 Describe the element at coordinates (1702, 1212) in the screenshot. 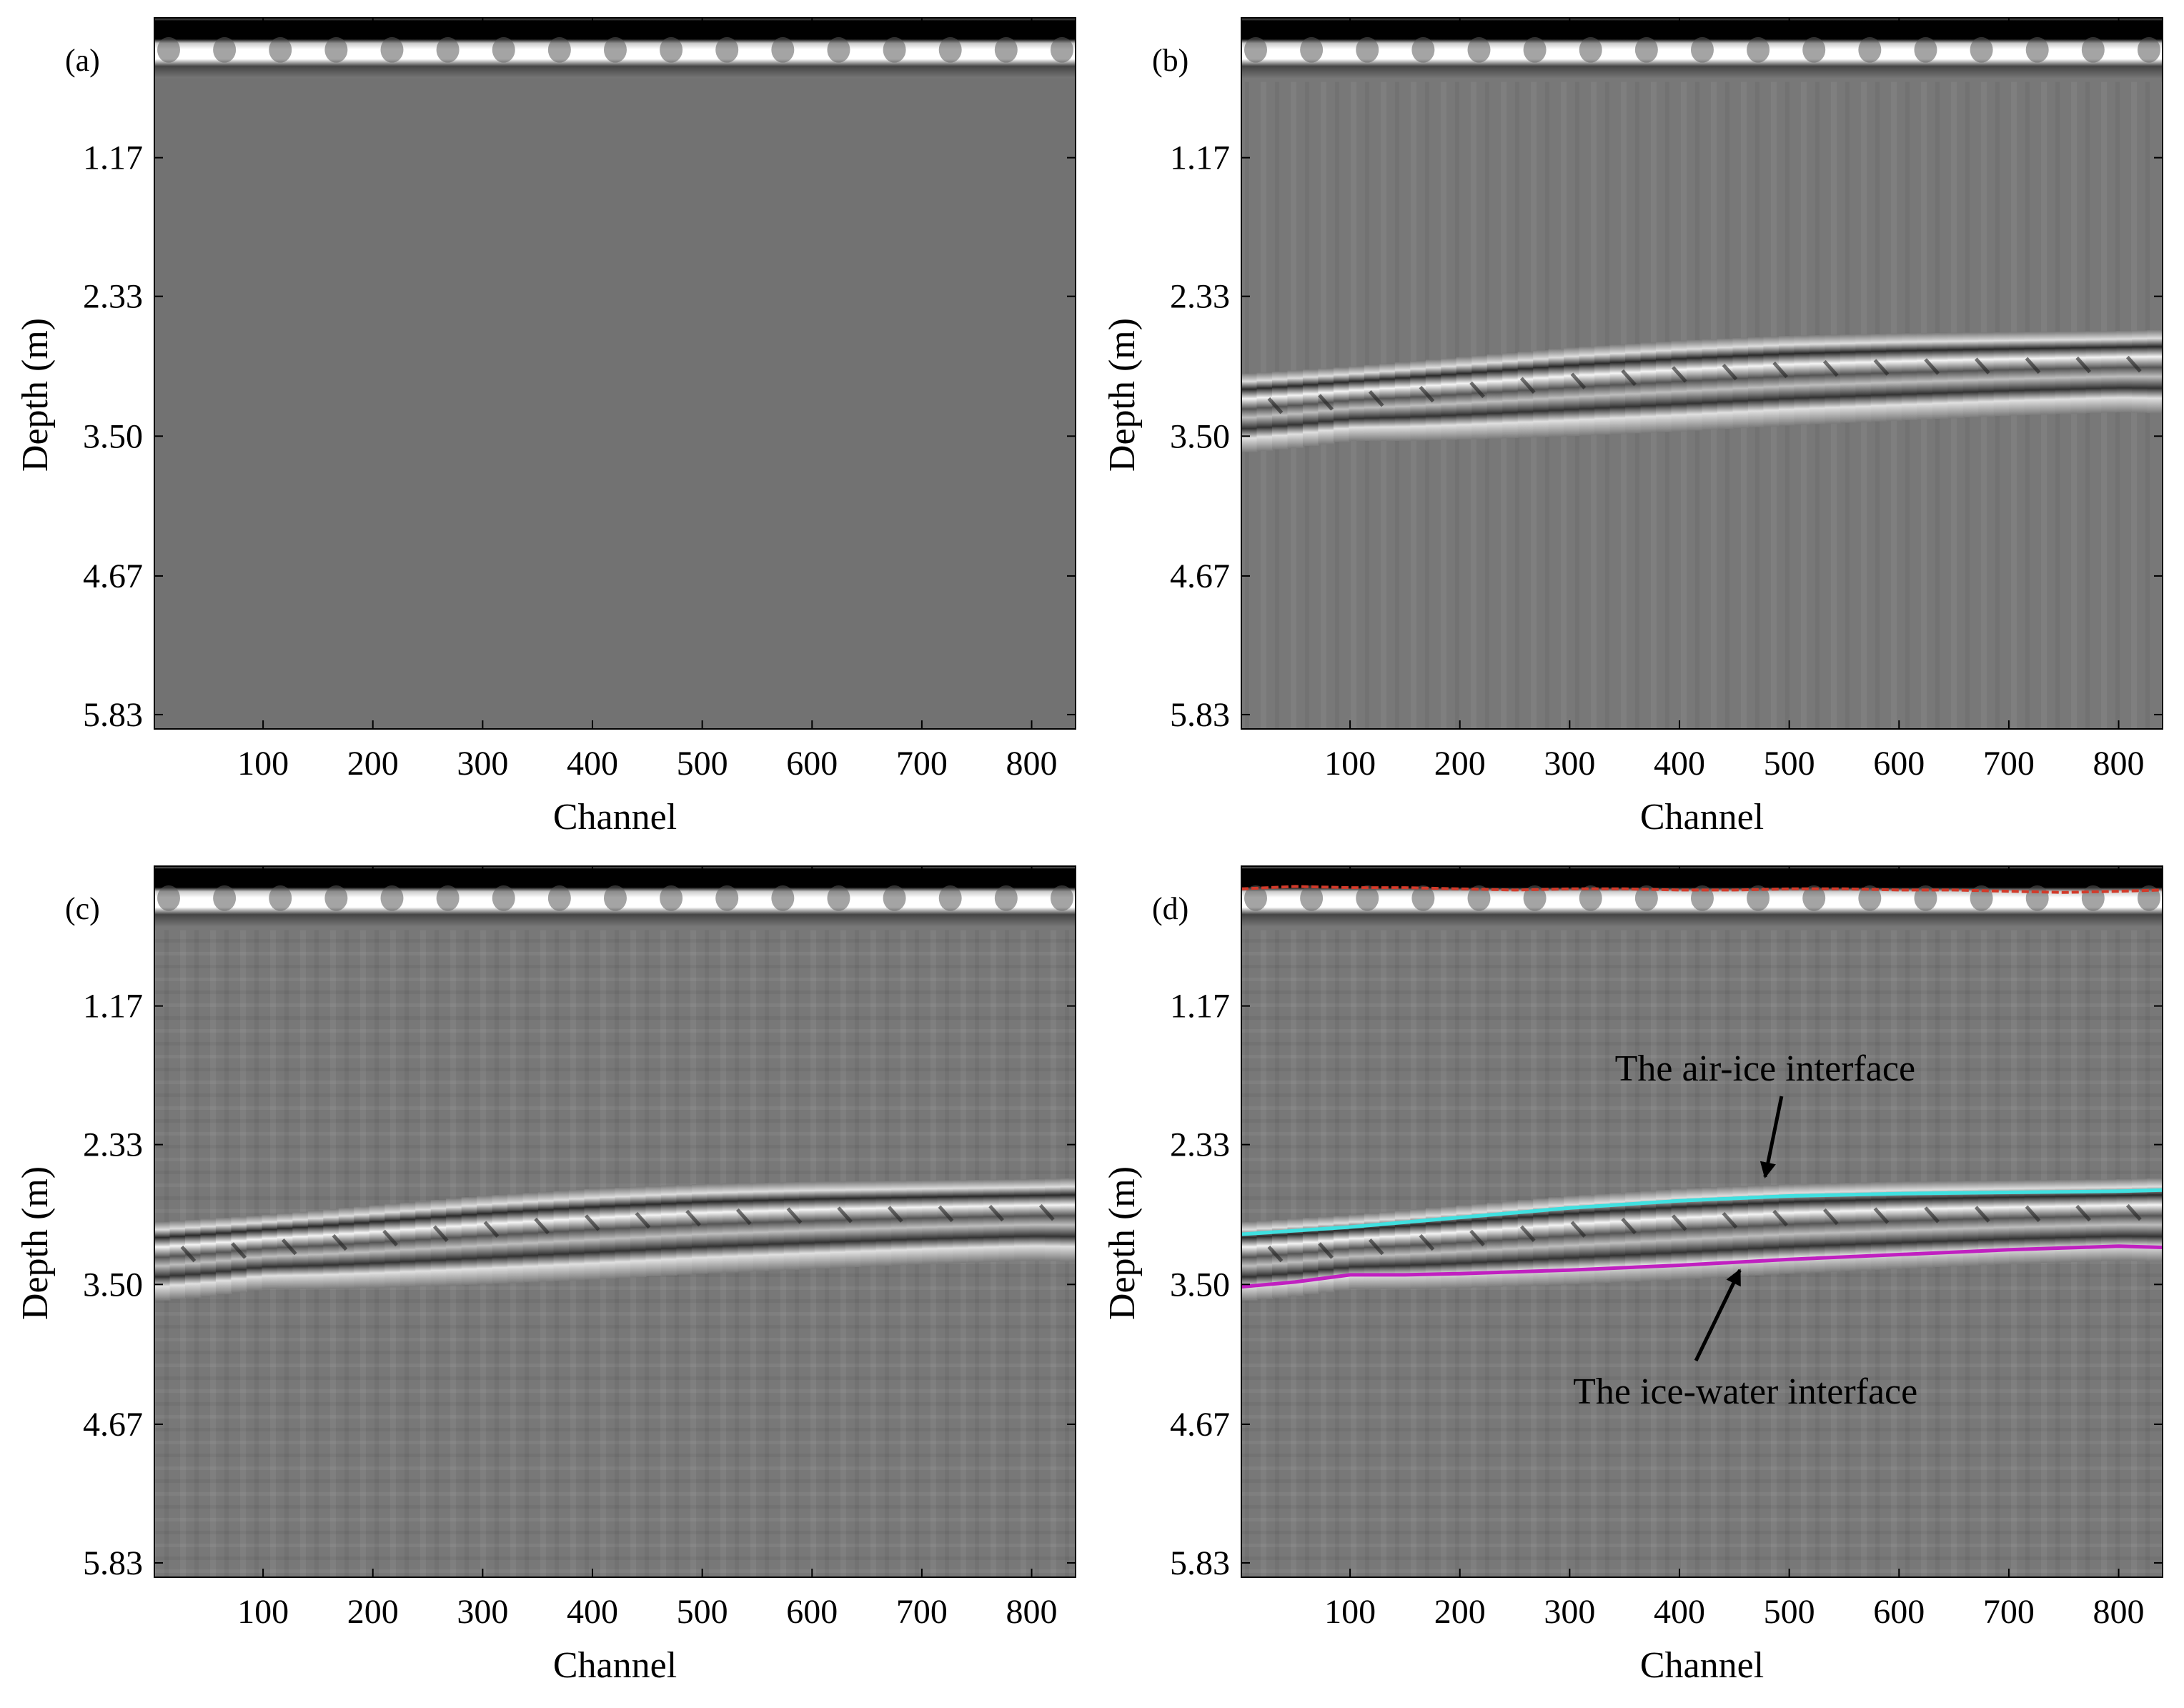

I see `air-ice-interface-line` at that location.